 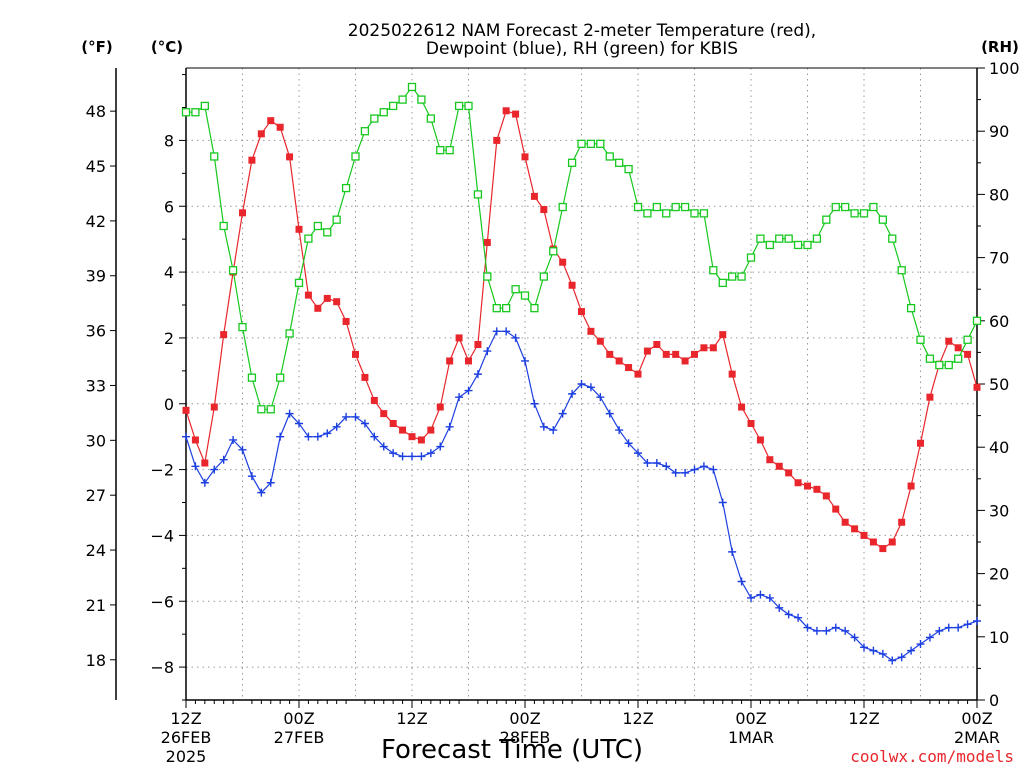 What do you see at coordinates (977, 737) in the screenshot?
I see `x-tick-label-date: 2MAR` at bounding box center [977, 737].